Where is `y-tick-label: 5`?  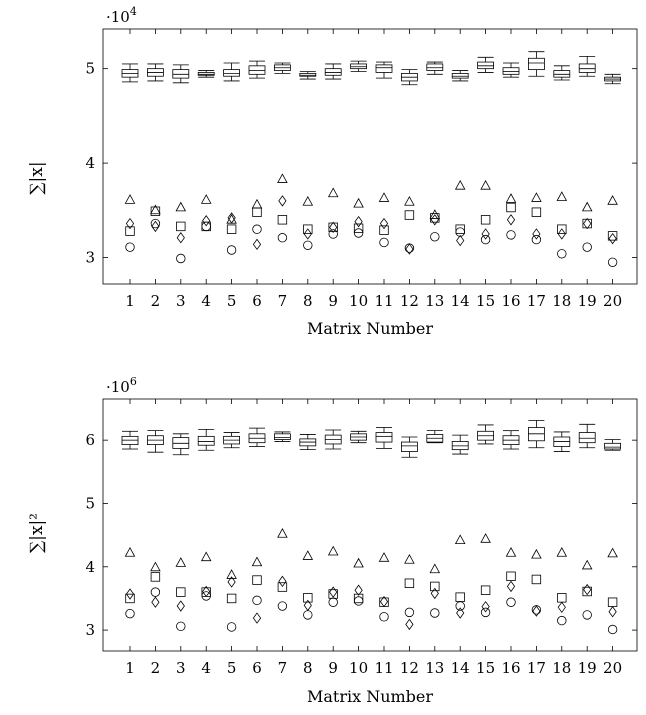
y-tick-label: 5 is located at coordinates (90, 503).